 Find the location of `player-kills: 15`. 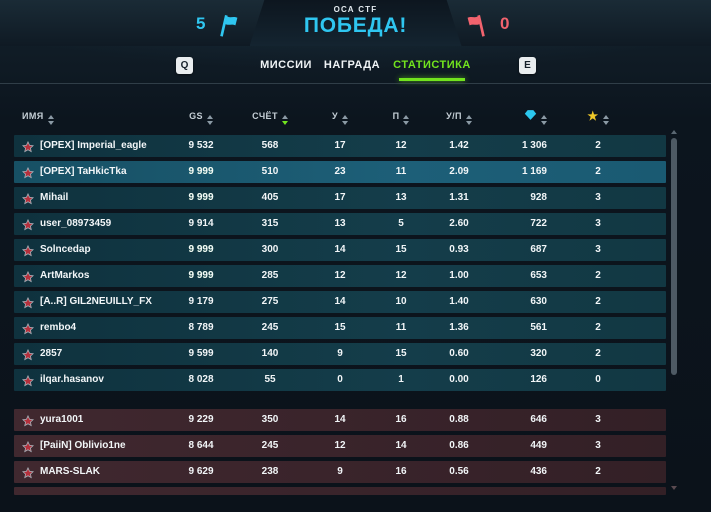

player-kills: 15 is located at coordinates (340, 327).